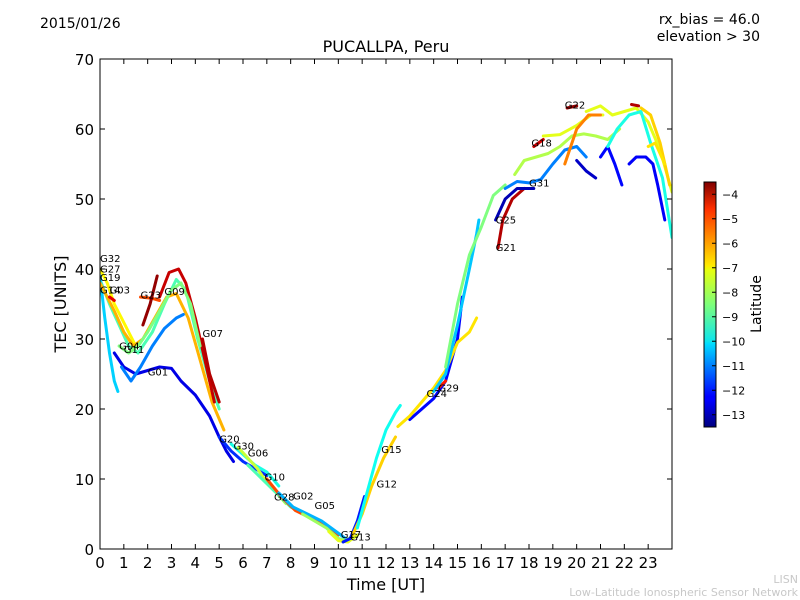 This screenshot has height=600, width=800. What do you see at coordinates (312, 515) in the screenshot?
I see `series-line-g02` at bounding box center [312, 515].